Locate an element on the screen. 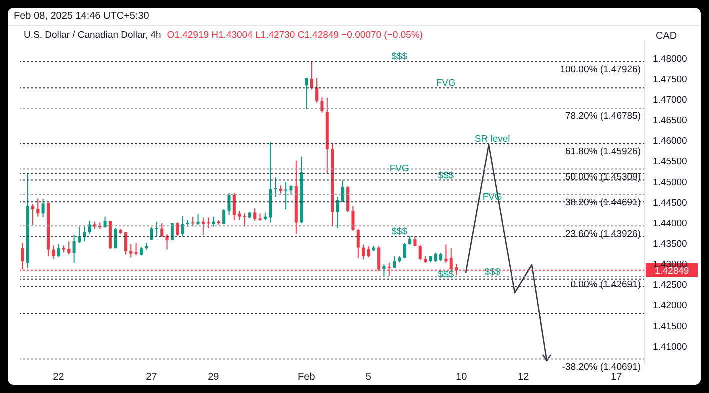 Image resolution: width=709 pixels, height=393 pixels. x-tick-label: 22 is located at coordinates (59, 378).